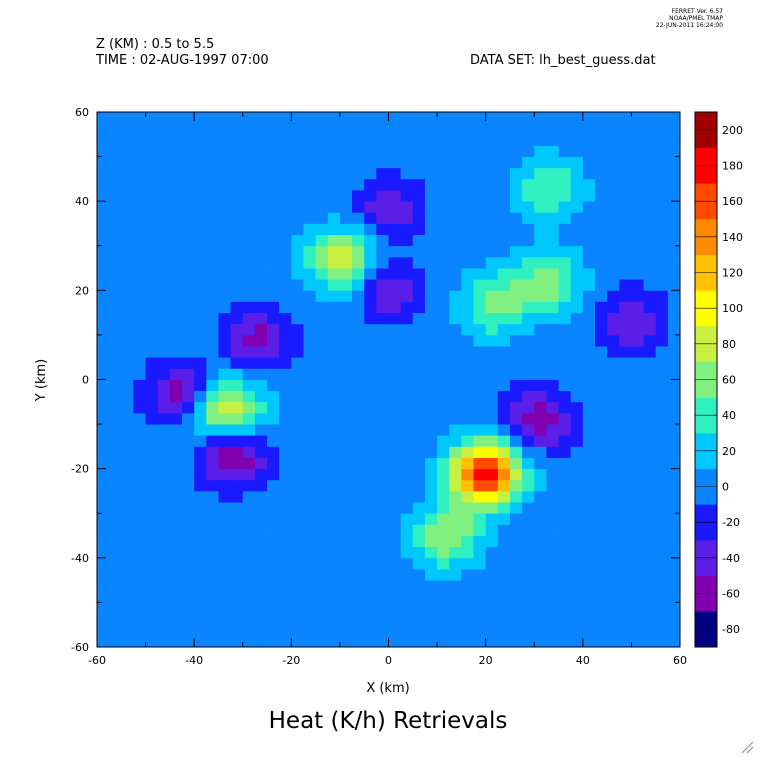  Describe the element at coordinates (155, 44) in the screenshot. I see `z-range-label: Z (KM) : 0.5 to 5.5` at that location.